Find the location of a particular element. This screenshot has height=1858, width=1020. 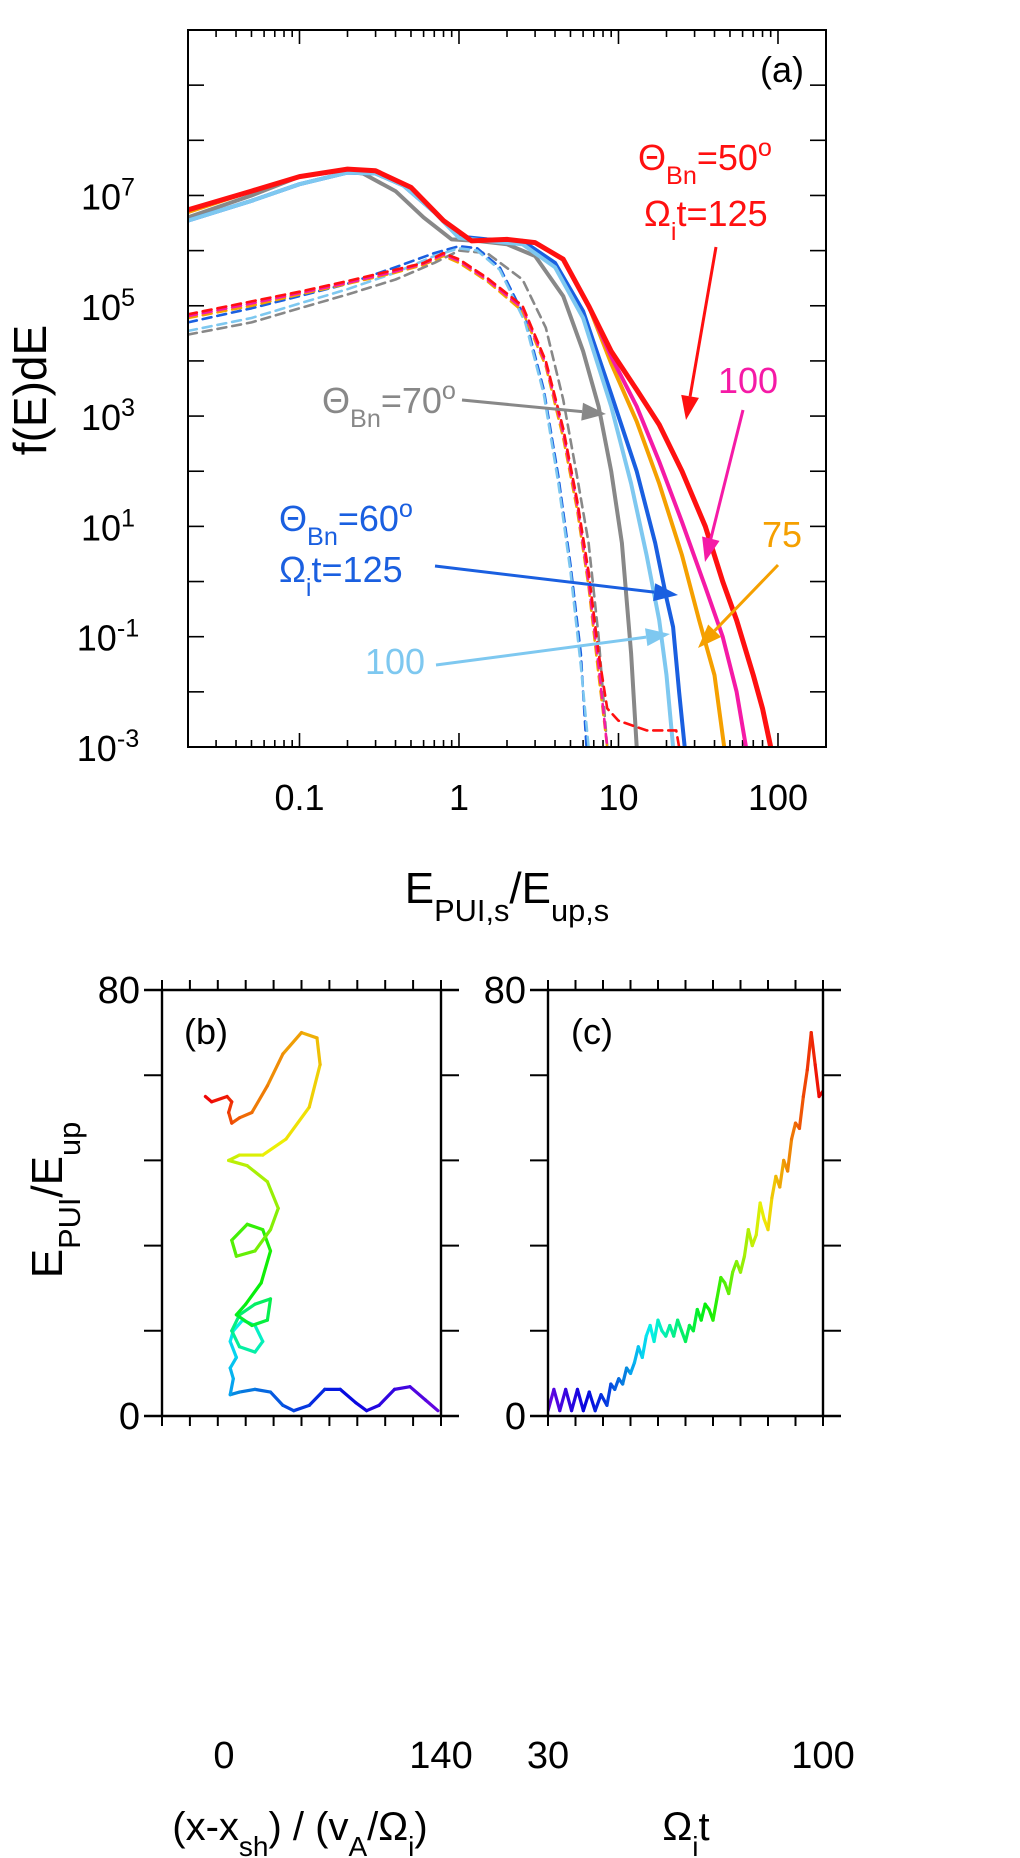

annotation-th50: ΘBn=50o is located at coordinates (705, 162).